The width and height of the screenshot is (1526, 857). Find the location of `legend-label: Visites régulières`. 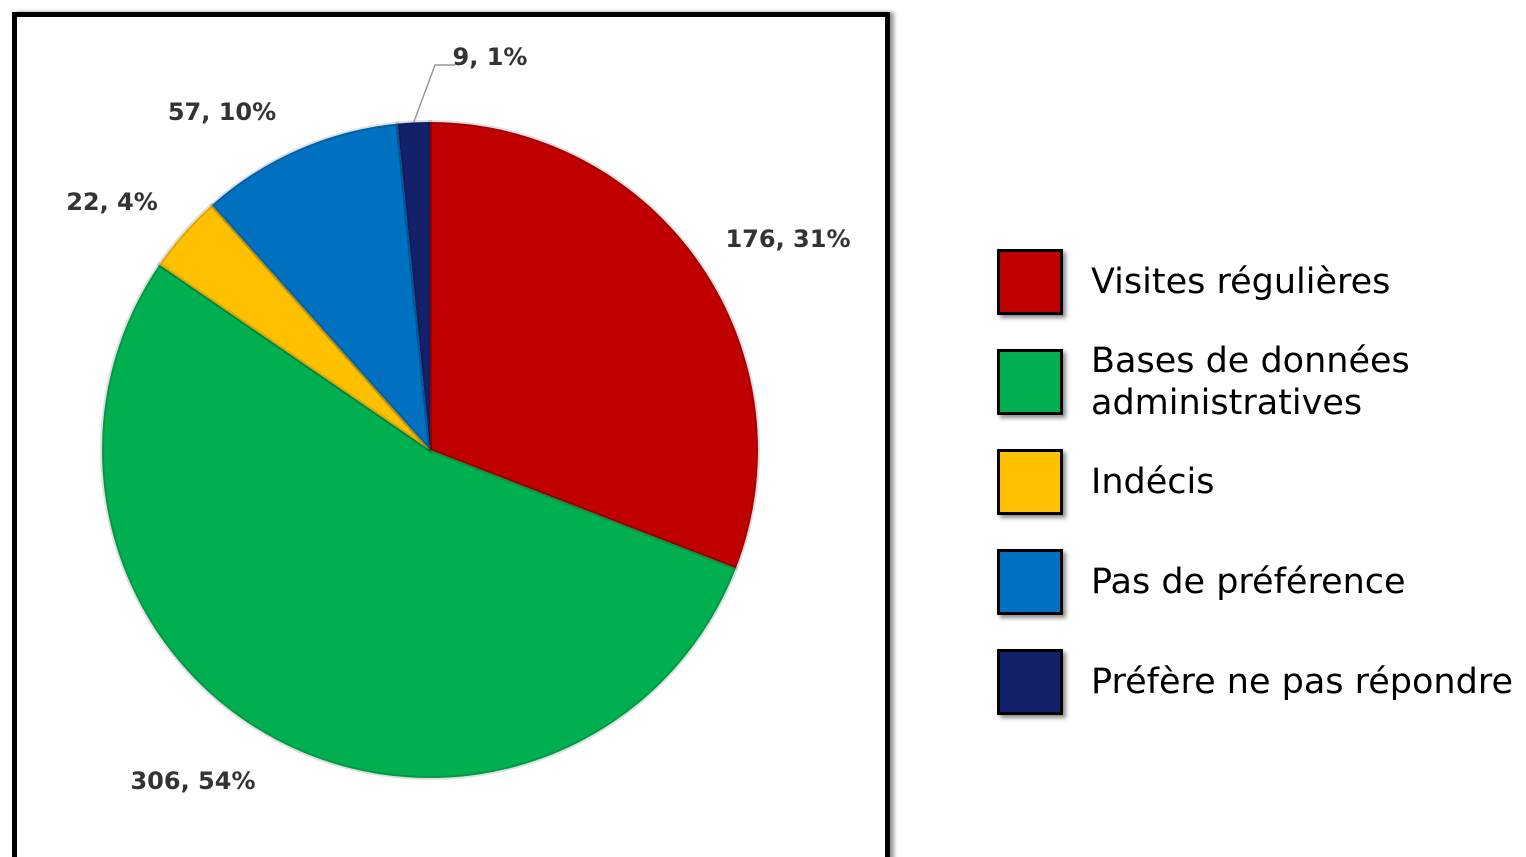

legend-label: Visites régulières is located at coordinates (1241, 282).